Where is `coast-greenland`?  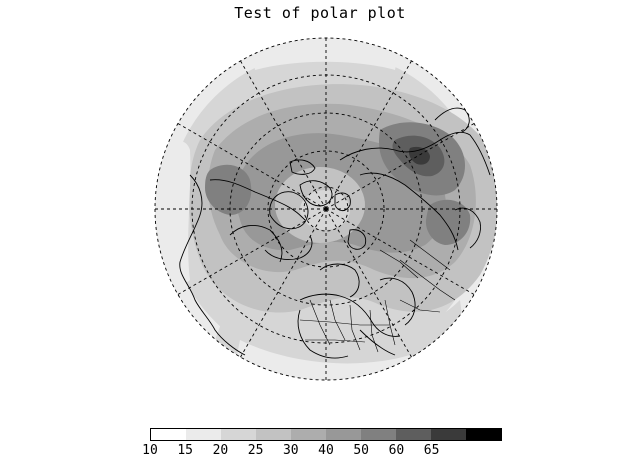 coast-greenland is located at coordinates (289, 210).